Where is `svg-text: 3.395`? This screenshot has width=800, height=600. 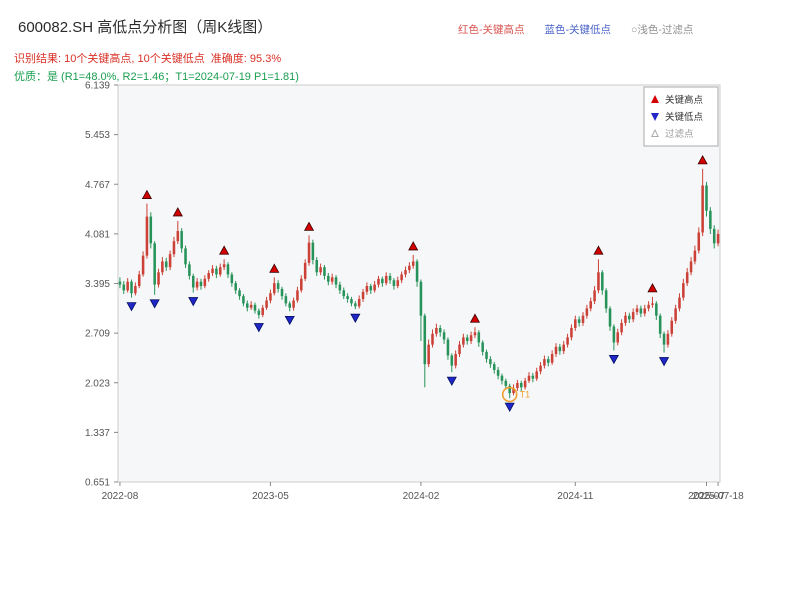 svg-text: 3.395 is located at coordinates (97, 284).